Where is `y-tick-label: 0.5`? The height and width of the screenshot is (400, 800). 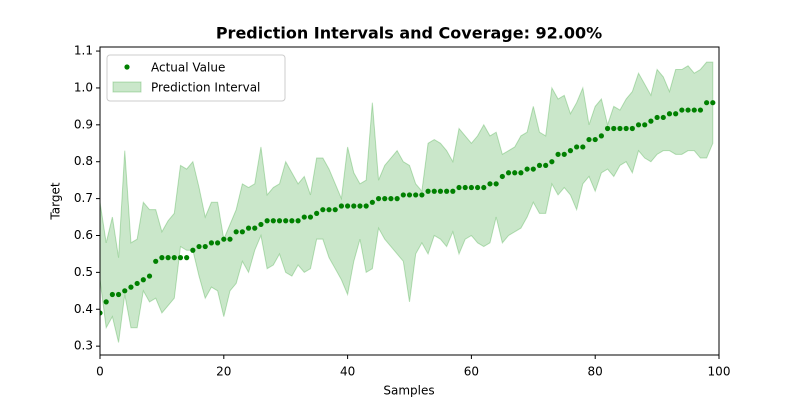
y-tick-label: 0.5 is located at coordinates (83, 272).